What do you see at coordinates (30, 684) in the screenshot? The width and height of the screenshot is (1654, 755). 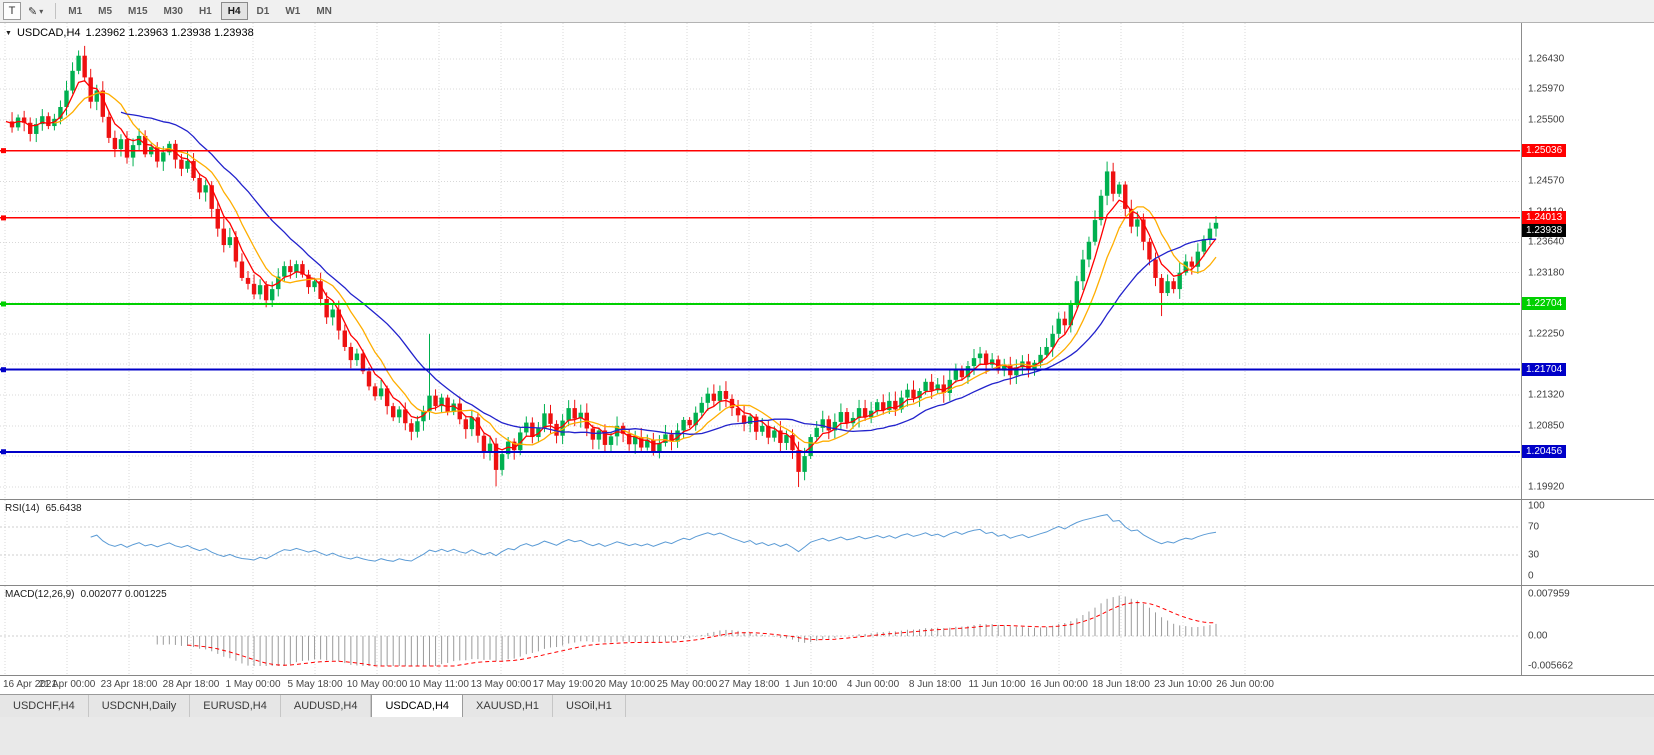 I see `time-label: 16 Apr 2021` at bounding box center [30, 684].